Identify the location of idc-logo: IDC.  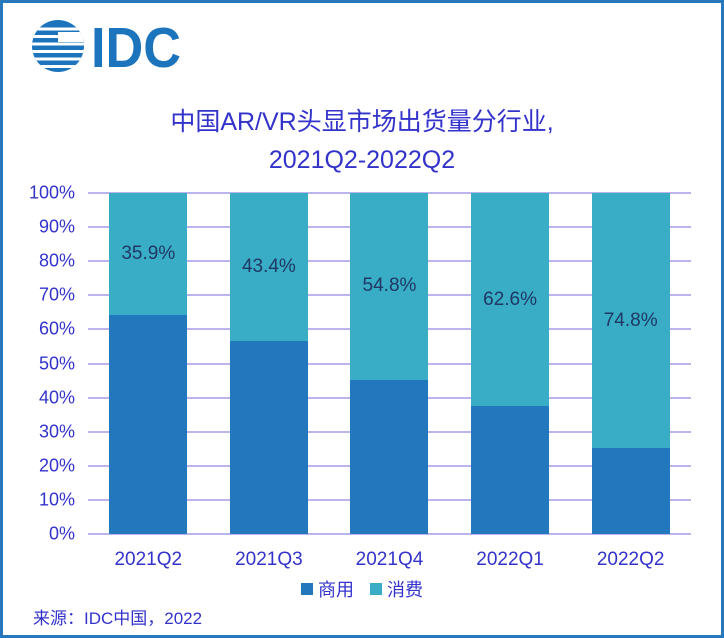
(117, 48).